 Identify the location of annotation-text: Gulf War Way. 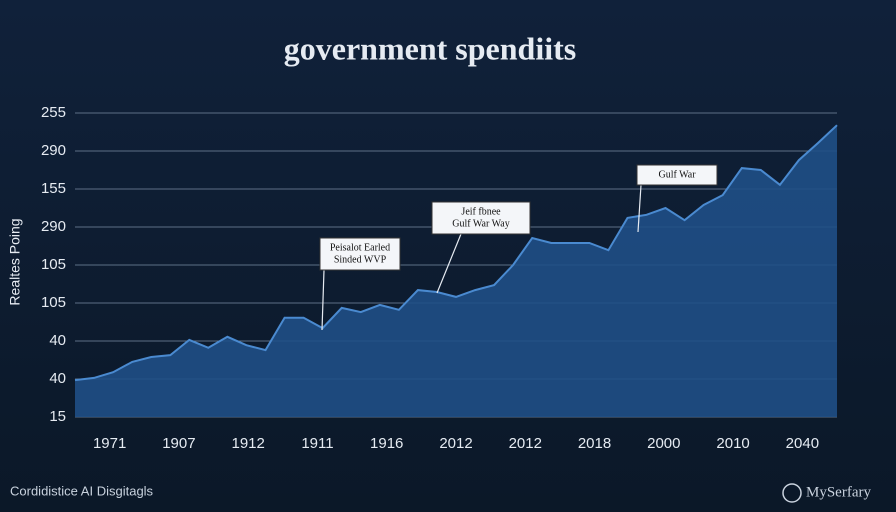
(480, 223).